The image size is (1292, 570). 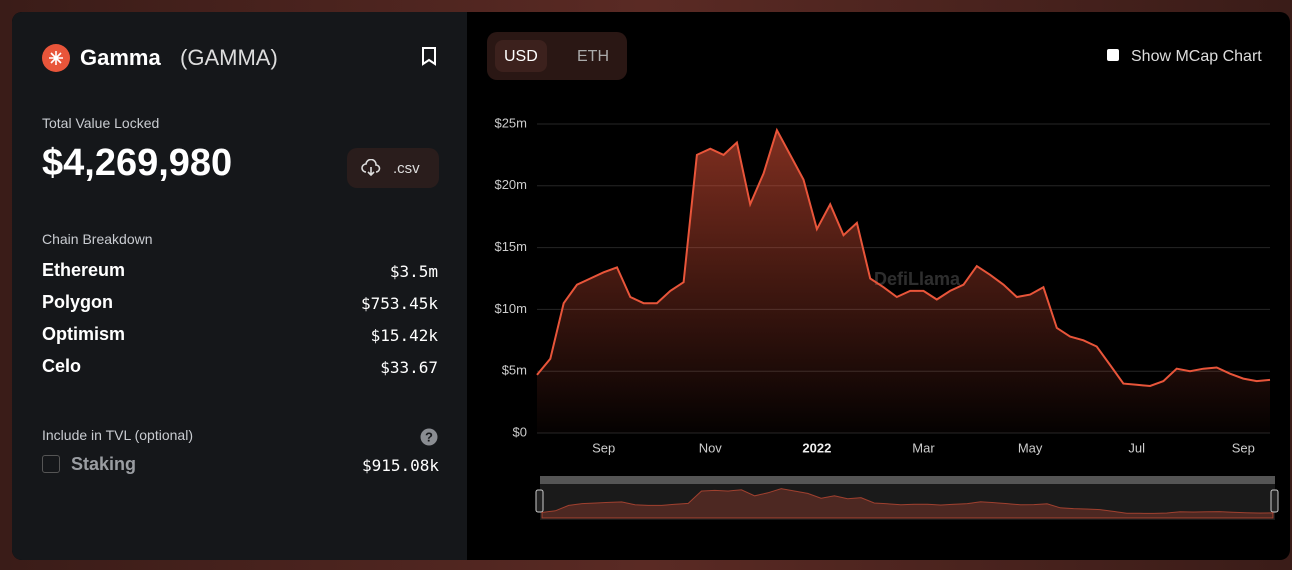 What do you see at coordinates (101, 123) in the screenshot?
I see `tvl-label: Total Value Locked` at bounding box center [101, 123].